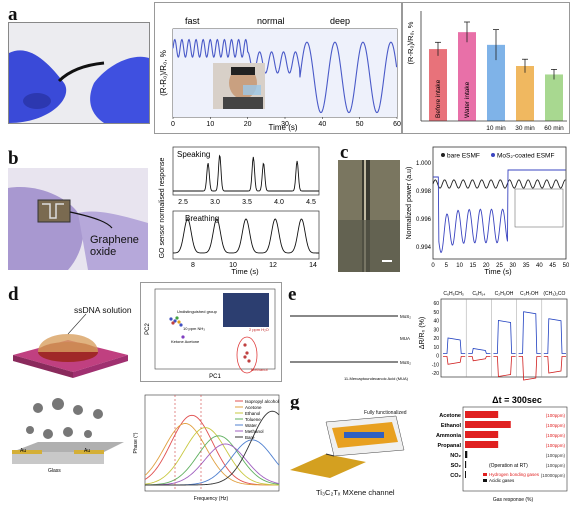 The image size is (572, 508). I want to click on analyte-label: C₂H₅OH, so click(504, 294).